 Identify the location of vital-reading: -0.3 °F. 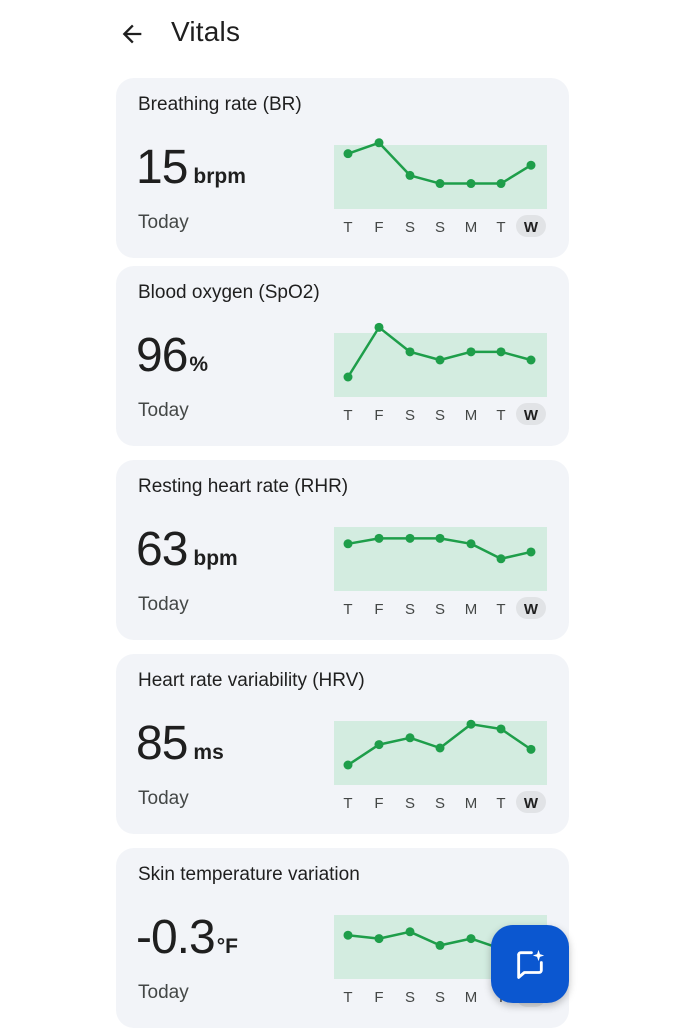
(187, 937).